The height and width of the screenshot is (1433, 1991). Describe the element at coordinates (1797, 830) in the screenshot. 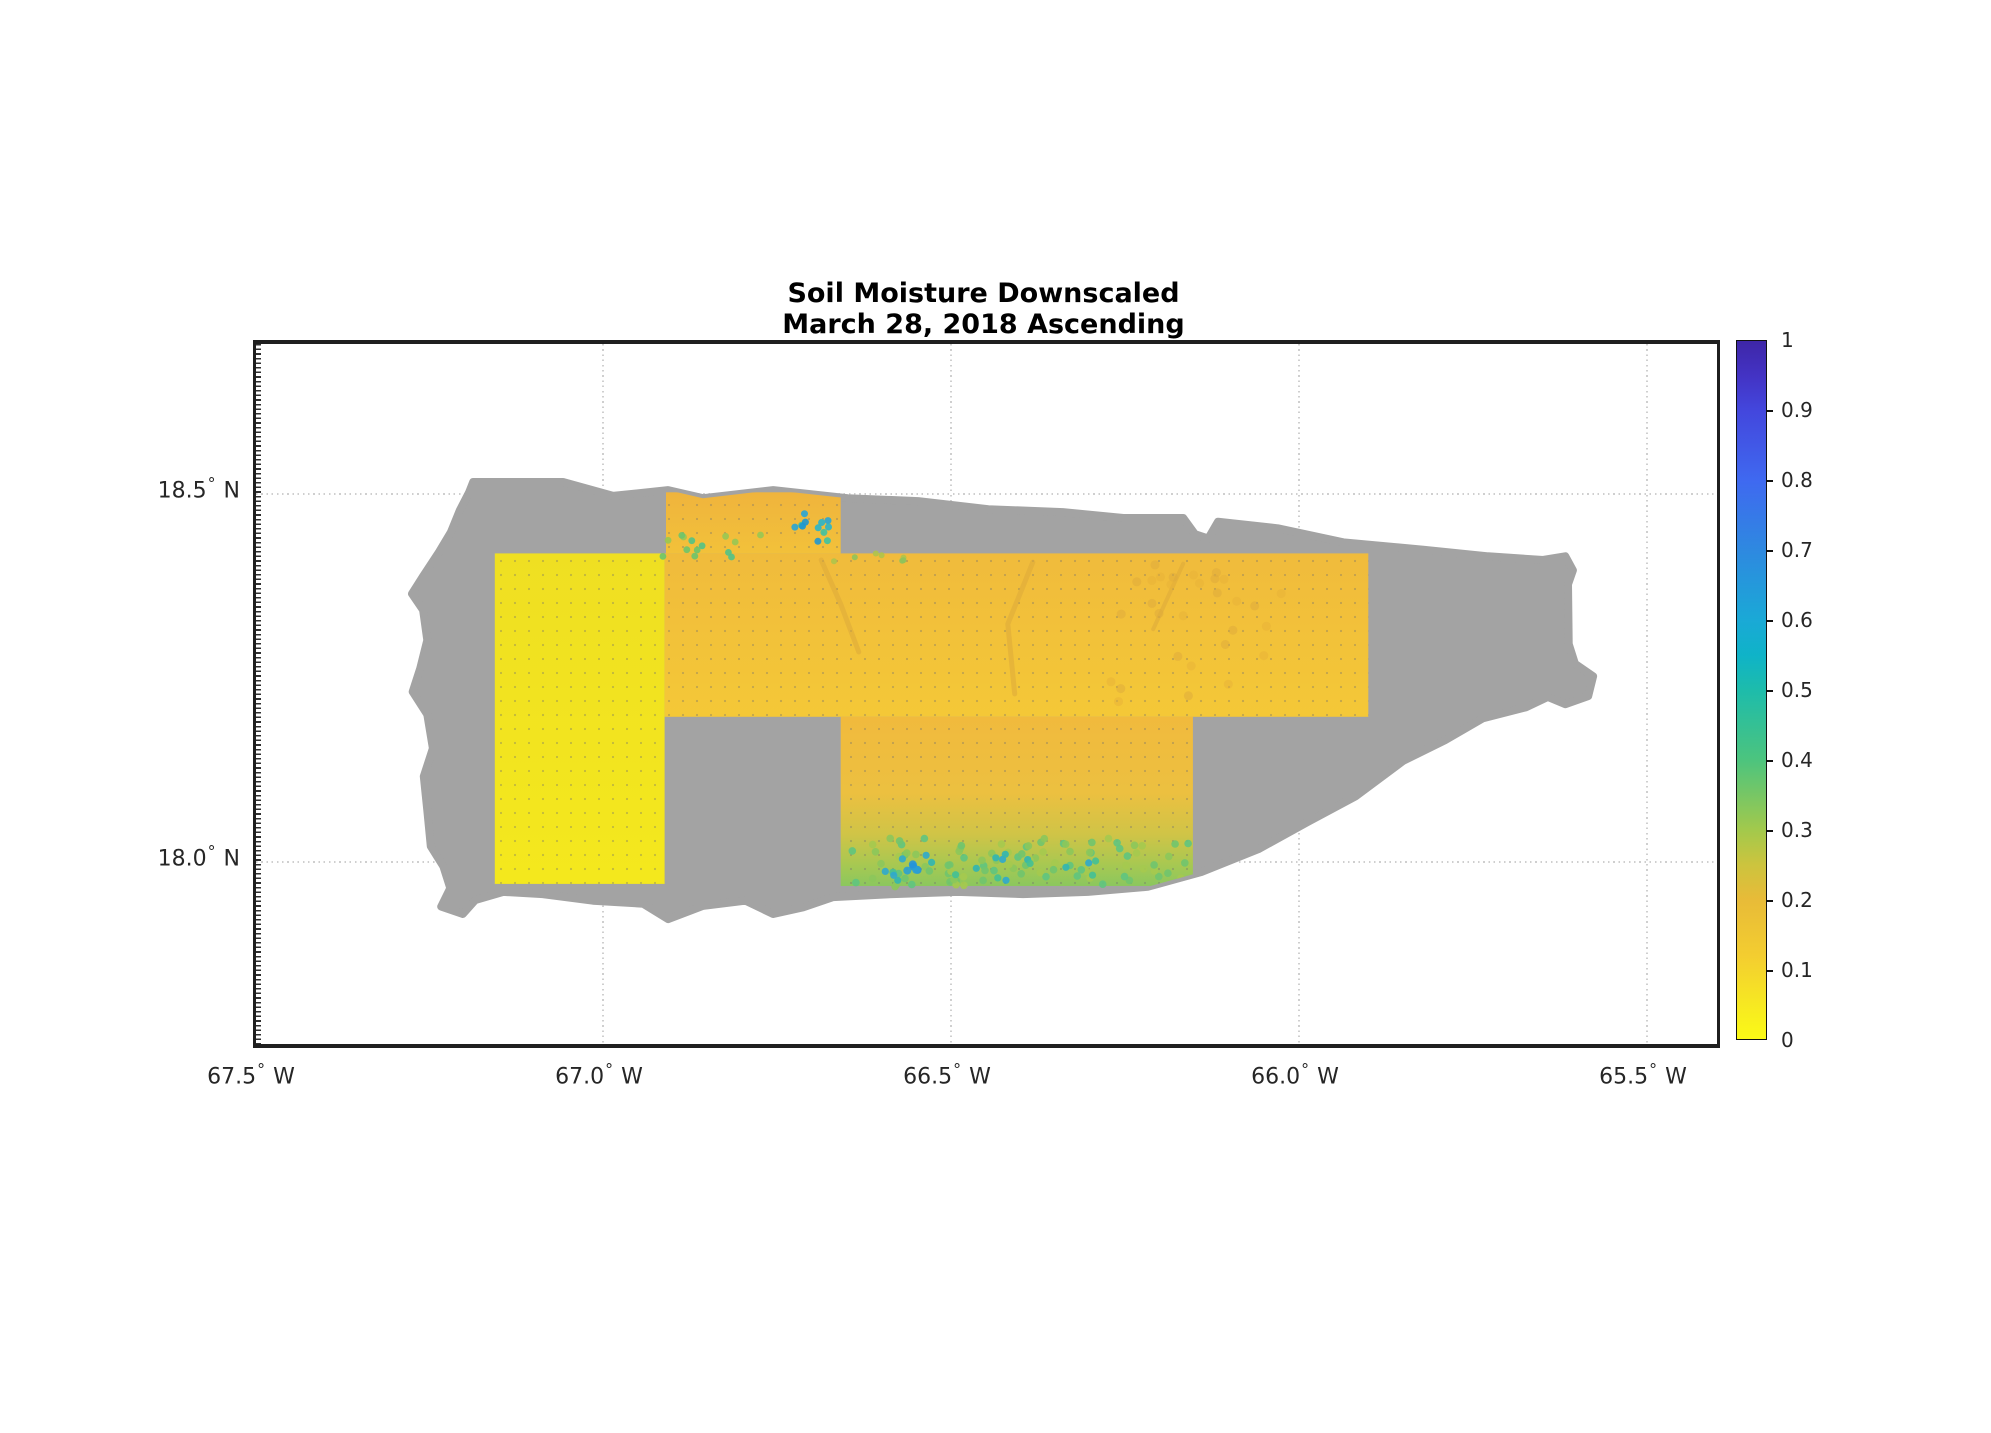

I see `colorbar-tick-label: 0.3` at that location.